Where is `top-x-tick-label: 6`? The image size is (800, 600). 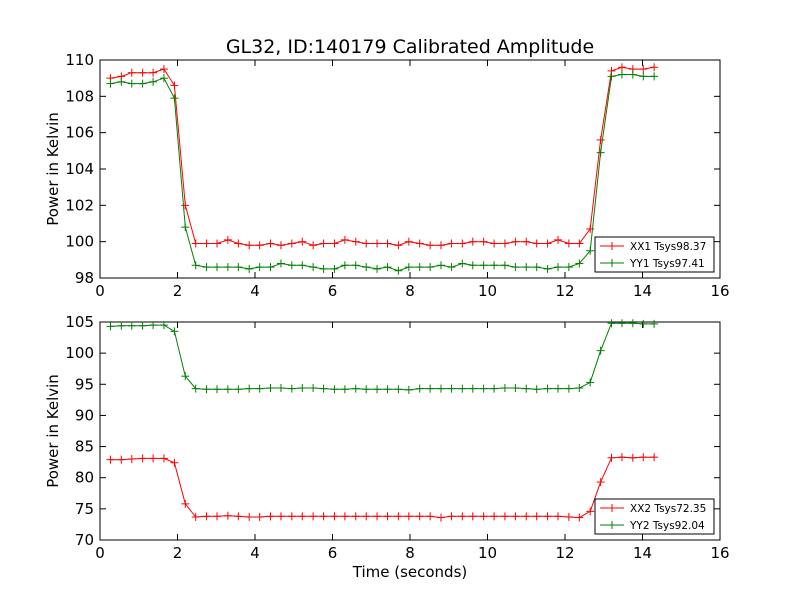
top-x-tick-label: 6 is located at coordinates (333, 291).